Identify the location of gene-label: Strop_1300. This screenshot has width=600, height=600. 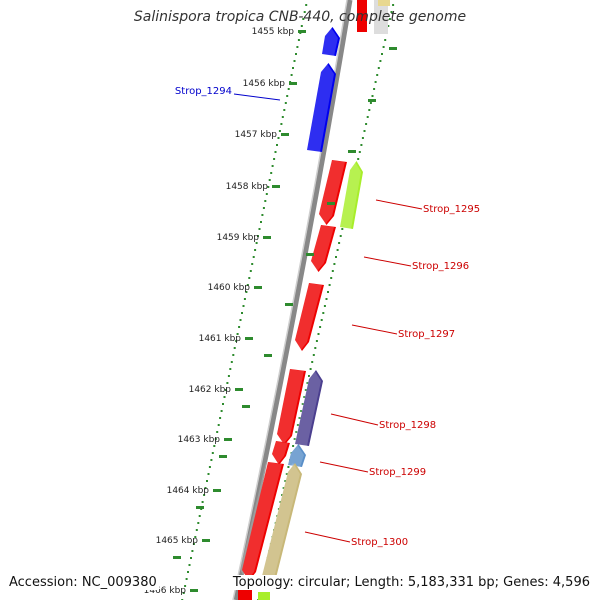
(379, 542).